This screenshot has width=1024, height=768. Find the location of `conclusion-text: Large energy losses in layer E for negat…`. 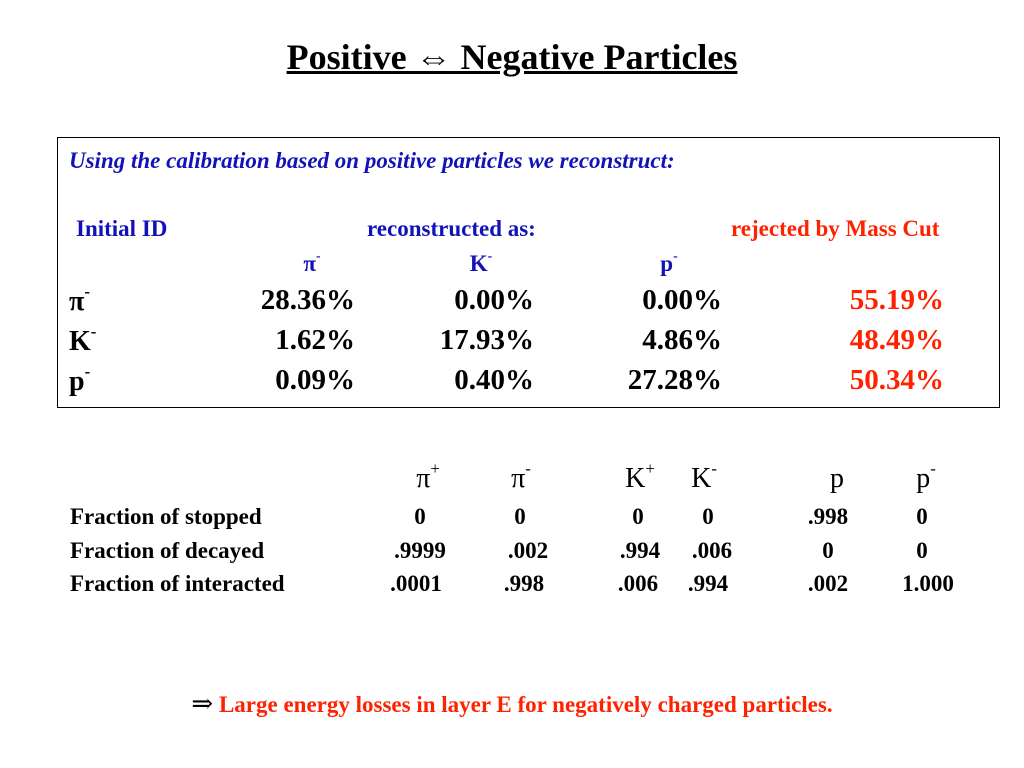

conclusion-text: Large energy losses in layer E for negat… is located at coordinates (525, 704).